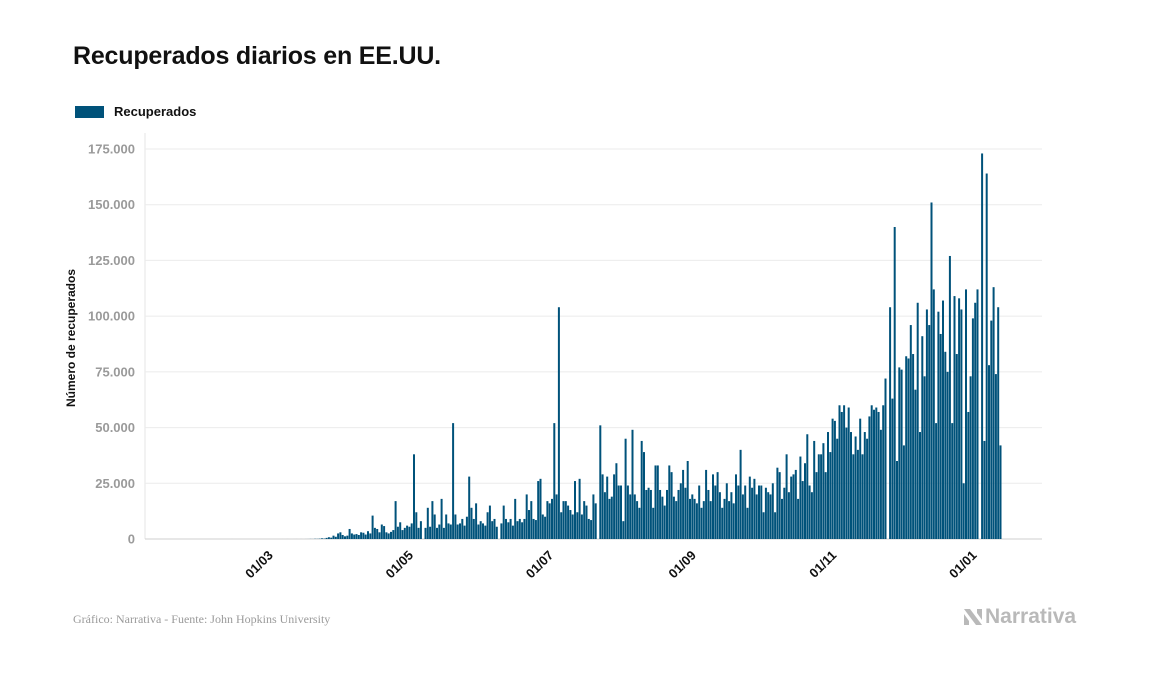 This screenshot has width=1157, height=674. Describe the element at coordinates (540, 565) in the screenshot. I see `x-tick-label: 01/07` at that location.